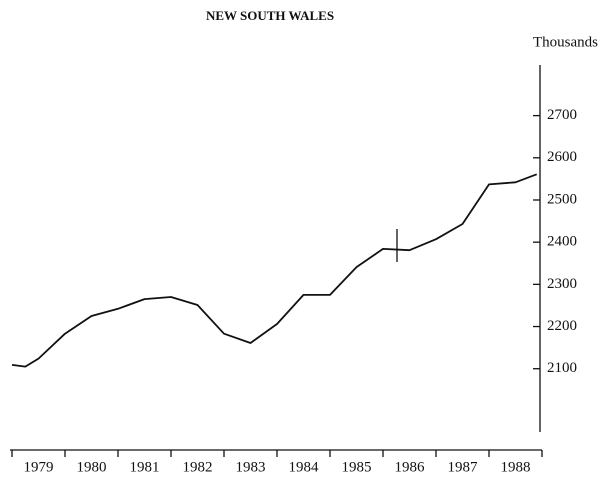 The height and width of the screenshot is (483, 610). What do you see at coordinates (562, 199) in the screenshot?
I see `y-tick-label: 2500` at bounding box center [562, 199].